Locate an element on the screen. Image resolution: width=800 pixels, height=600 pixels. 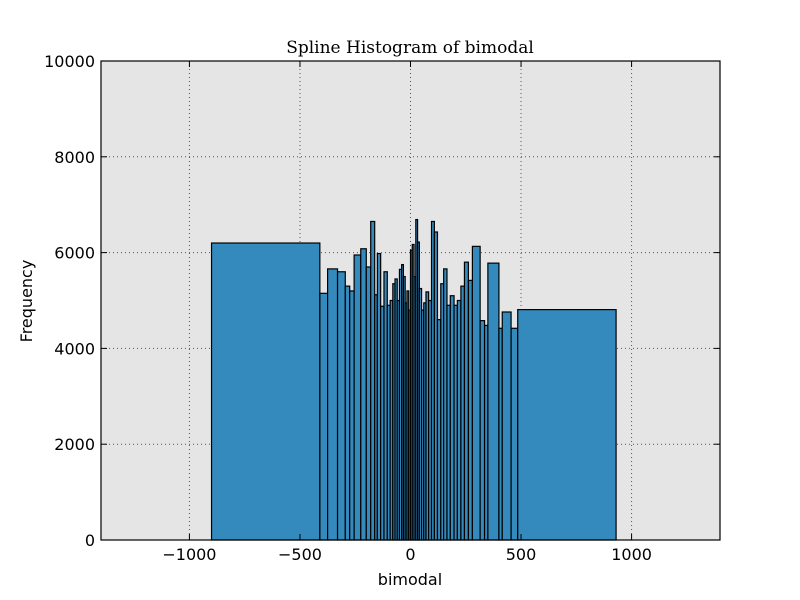
y-tick-label: 2000 is located at coordinates (74, 444).